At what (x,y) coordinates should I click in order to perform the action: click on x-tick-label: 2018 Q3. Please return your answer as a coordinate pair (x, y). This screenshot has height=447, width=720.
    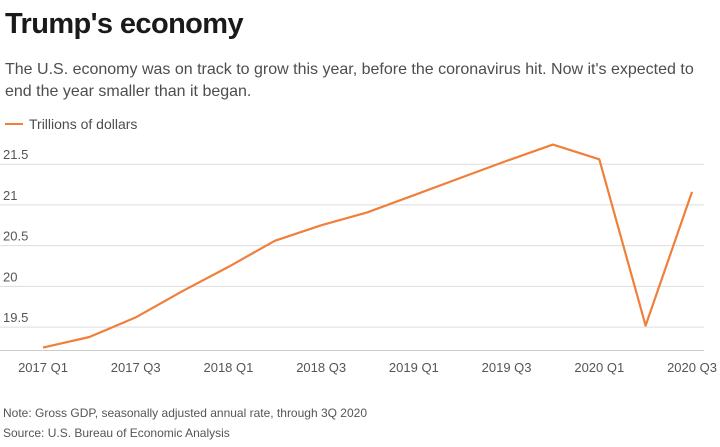
    Looking at the image, I should click on (321, 367).